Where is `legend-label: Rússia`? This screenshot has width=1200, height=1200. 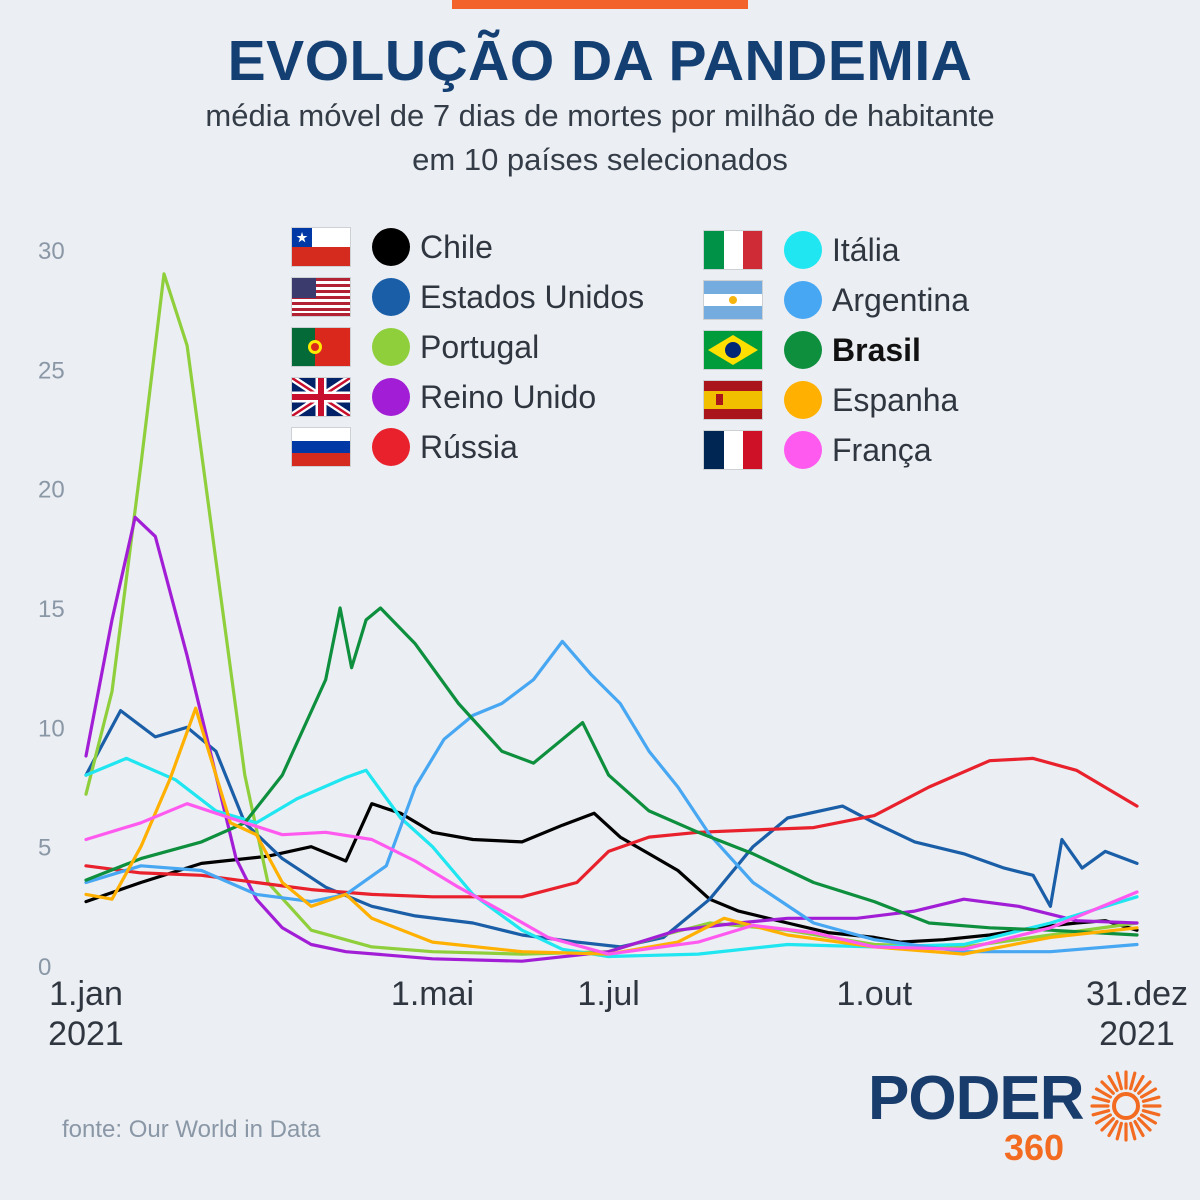 legend-label: Rússia is located at coordinates (469, 446).